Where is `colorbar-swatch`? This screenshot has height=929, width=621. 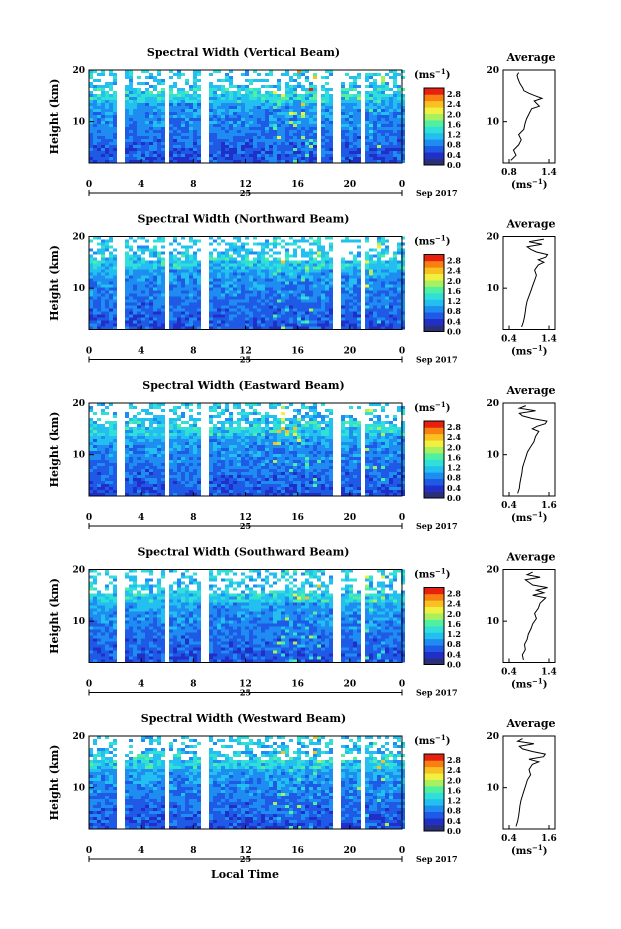 colorbar-swatch is located at coordinates (434, 130).